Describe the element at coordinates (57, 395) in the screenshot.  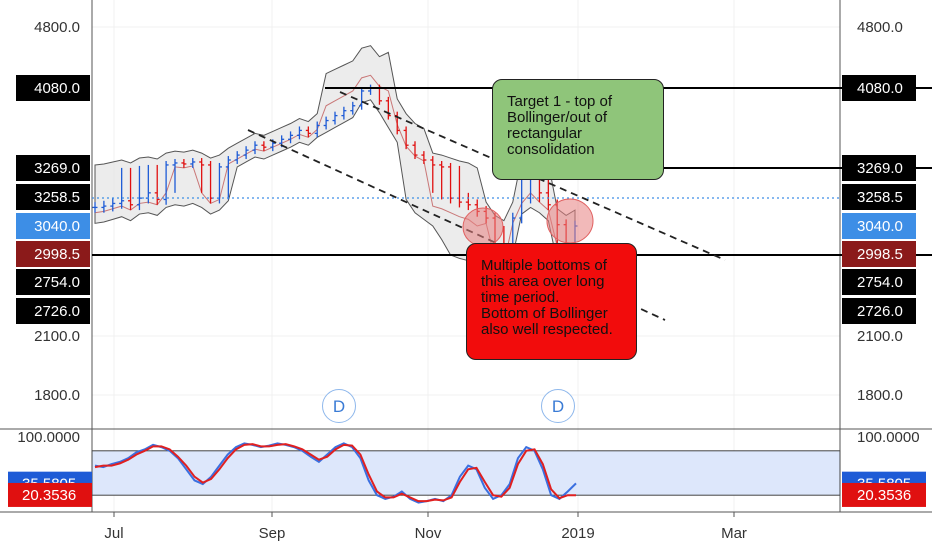
I see `y-tick-left-2: 1800.0` at that location.